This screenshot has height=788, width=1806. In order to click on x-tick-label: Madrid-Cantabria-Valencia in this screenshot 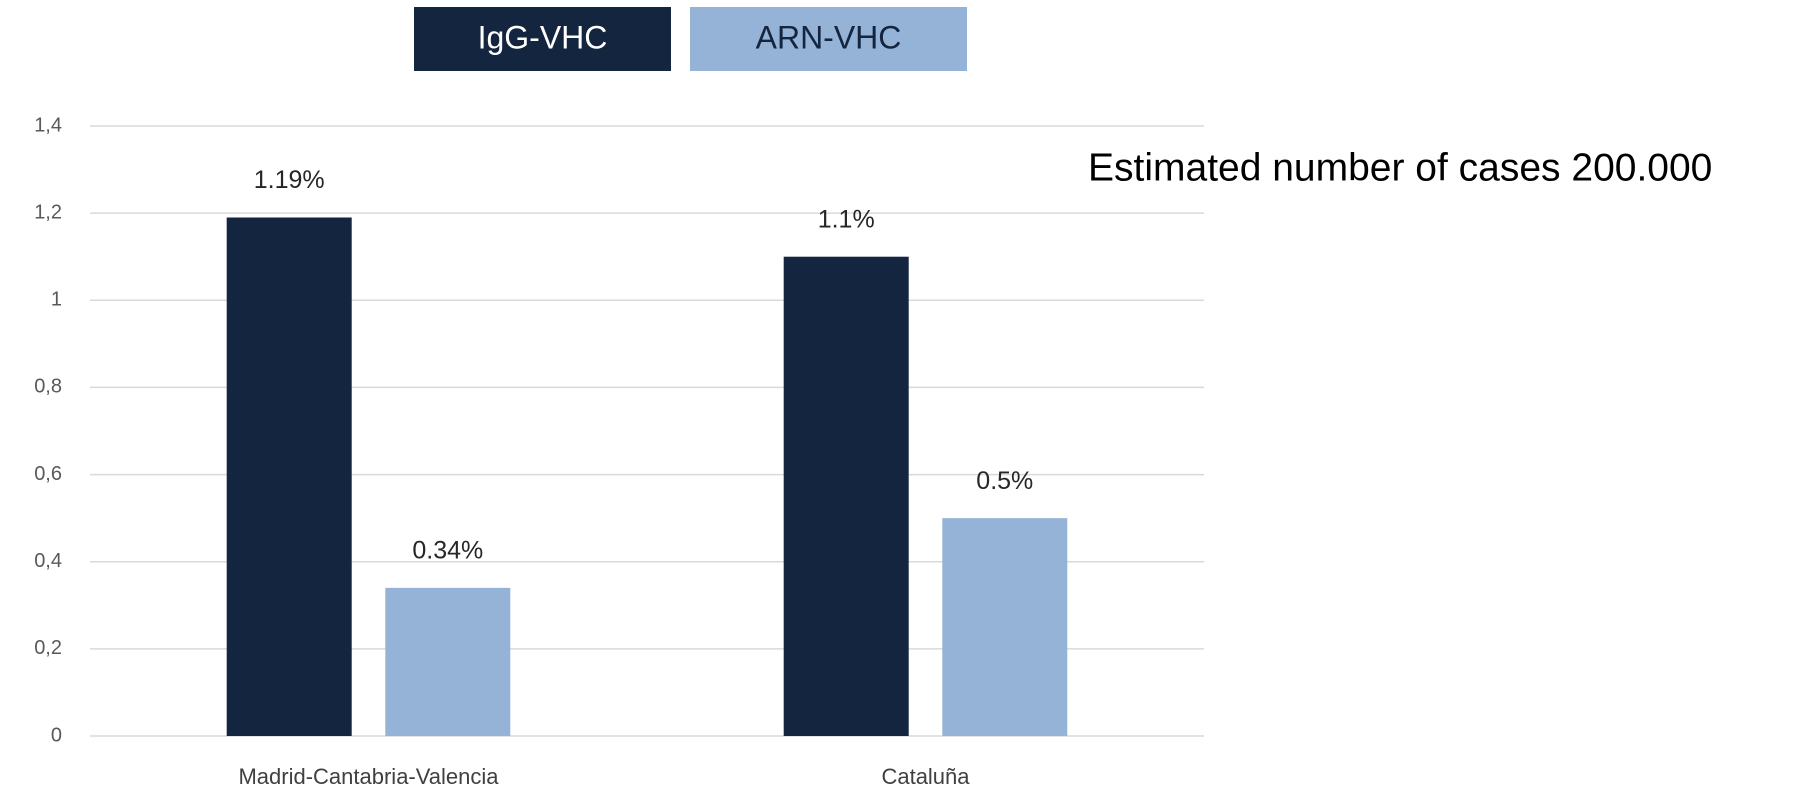, I will do `click(368, 776)`.